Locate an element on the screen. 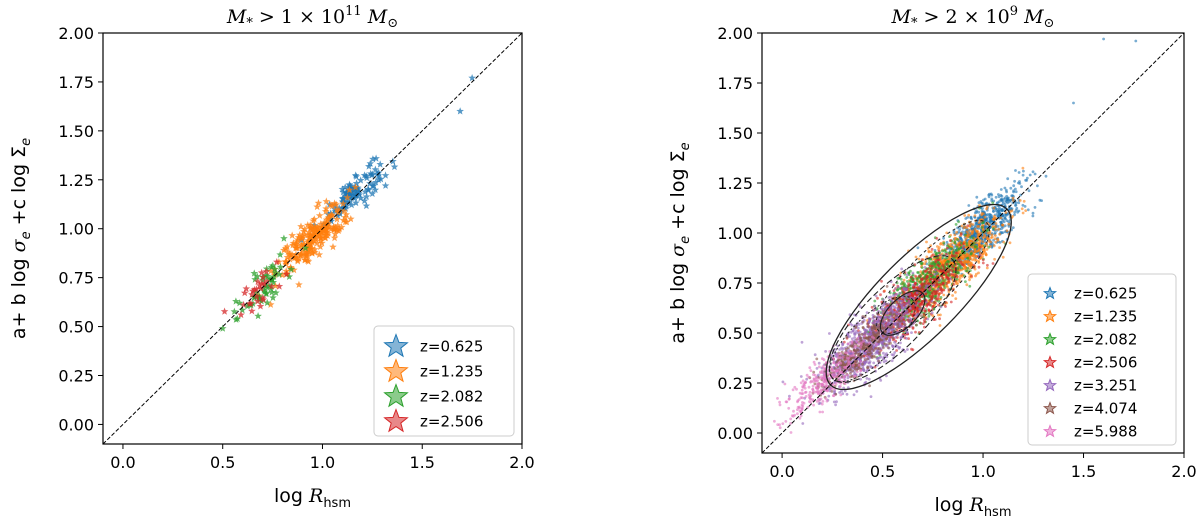  x-tick-label: 1.5 is located at coordinates (1083, 471).